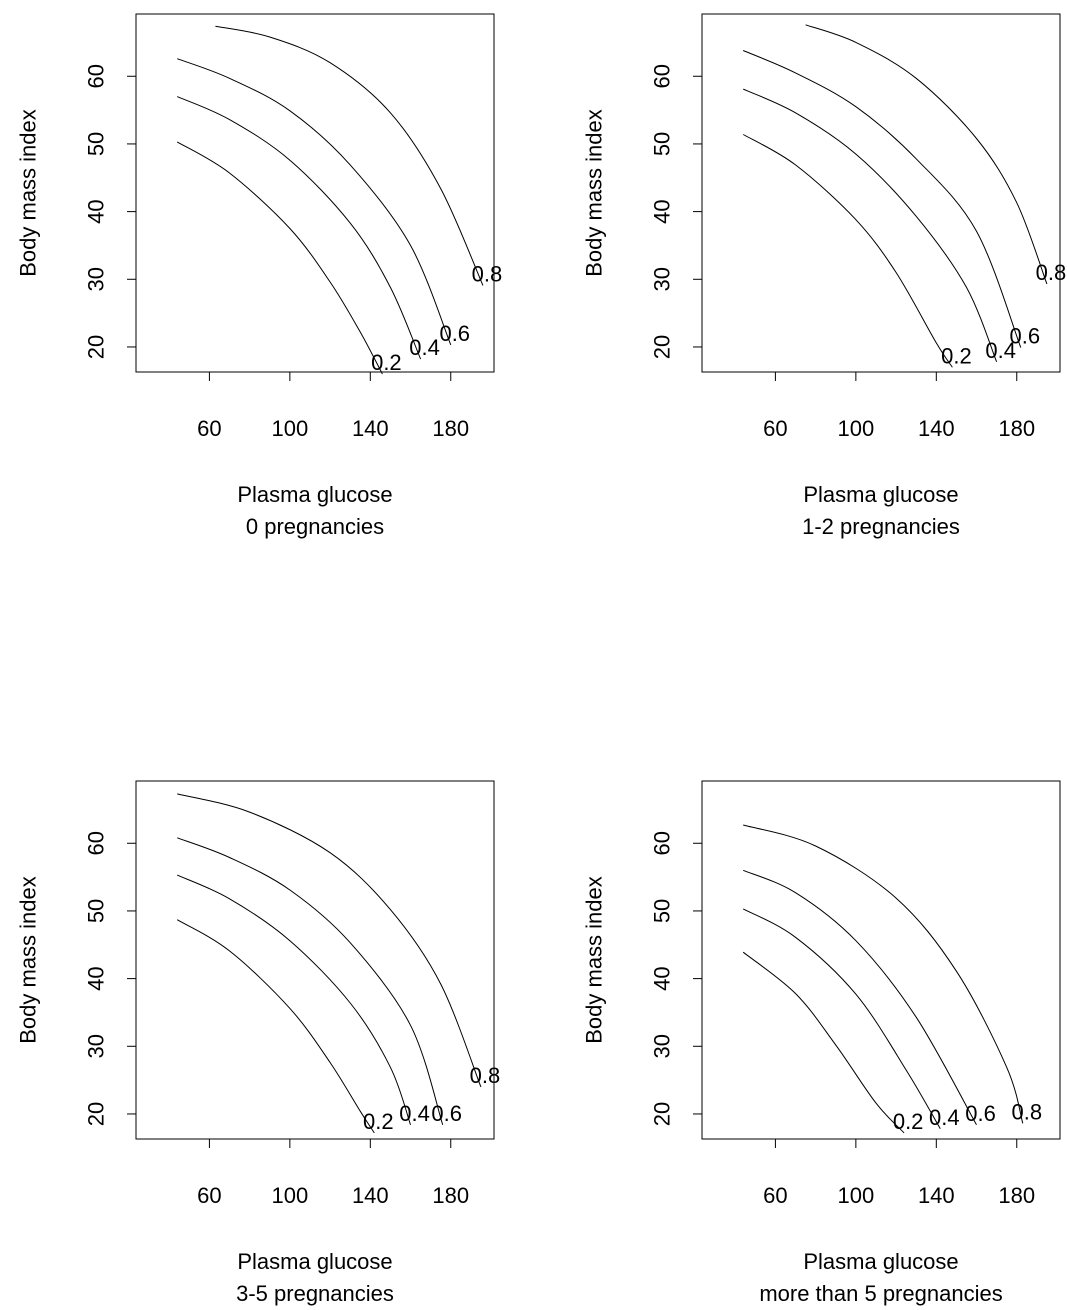 The height and width of the screenshot is (1310, 1067). What do you see at coordinates (315, 526) in the screenshot?
I see `panel-subtitle: 0 pregnancies` at bounding box center [315, 526].